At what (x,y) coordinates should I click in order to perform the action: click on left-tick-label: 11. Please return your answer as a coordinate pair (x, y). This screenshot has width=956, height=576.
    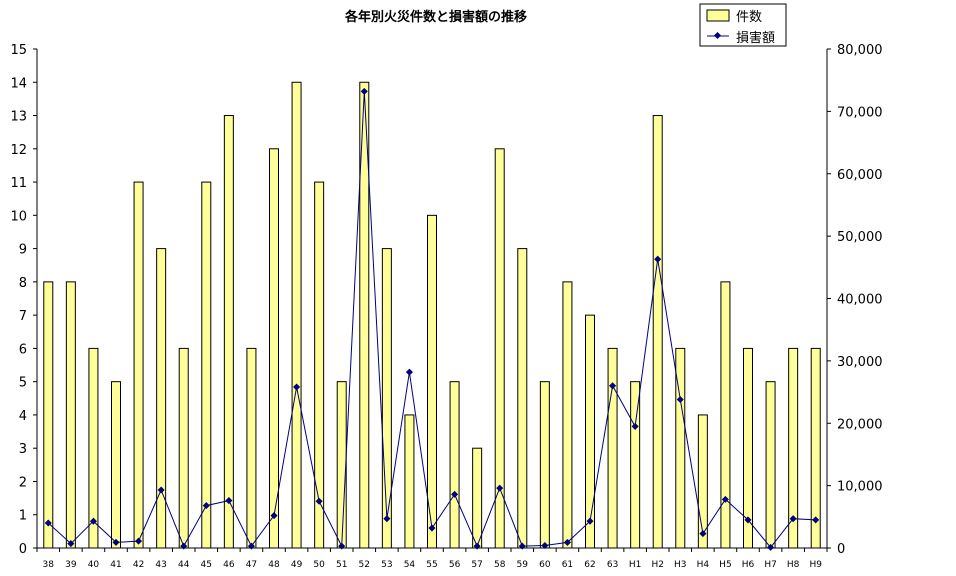
    Looking at the image, I should click on (18, 183).